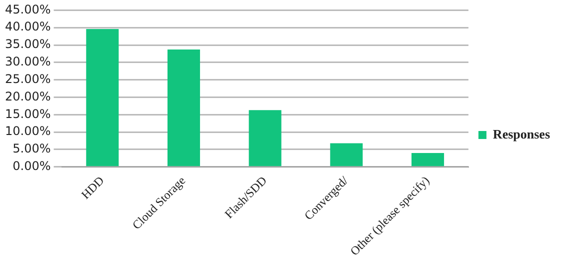 The height and width of the screenshot is (262, 566). I want to click on y-tick-label: 15.00%, so click(27, 113).